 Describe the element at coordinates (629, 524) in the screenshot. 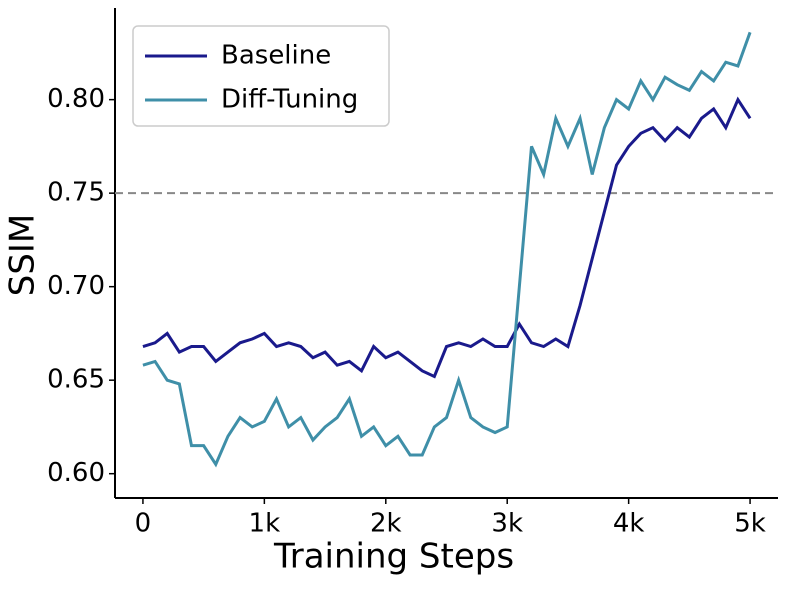

I see `x-tick-label: 4k` at that location.